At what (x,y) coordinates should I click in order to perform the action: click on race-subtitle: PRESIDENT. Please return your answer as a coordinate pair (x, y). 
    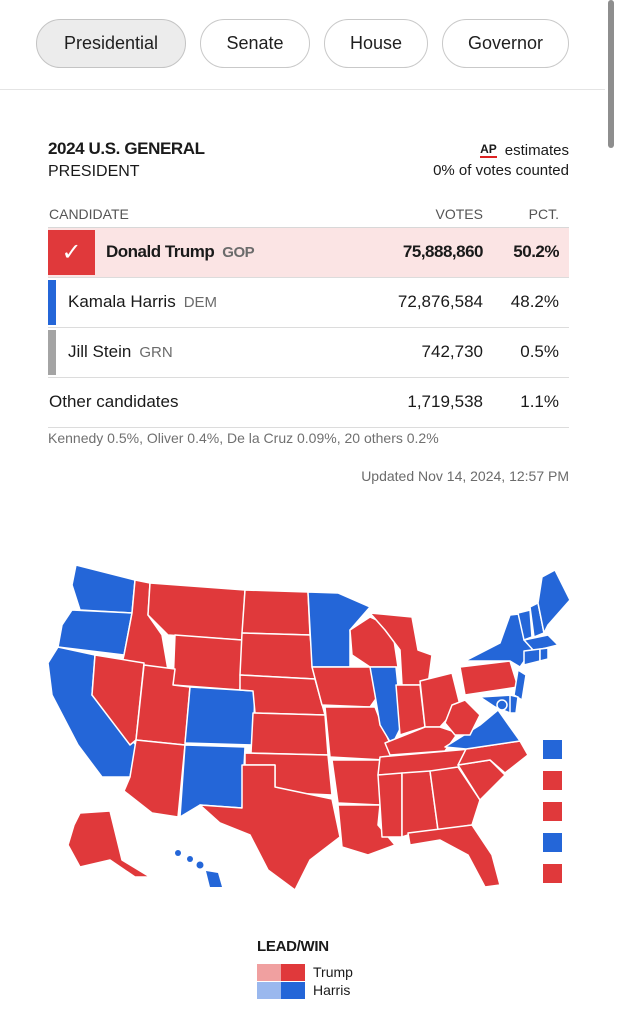
    Looking at the image, I should click on (94, 171).